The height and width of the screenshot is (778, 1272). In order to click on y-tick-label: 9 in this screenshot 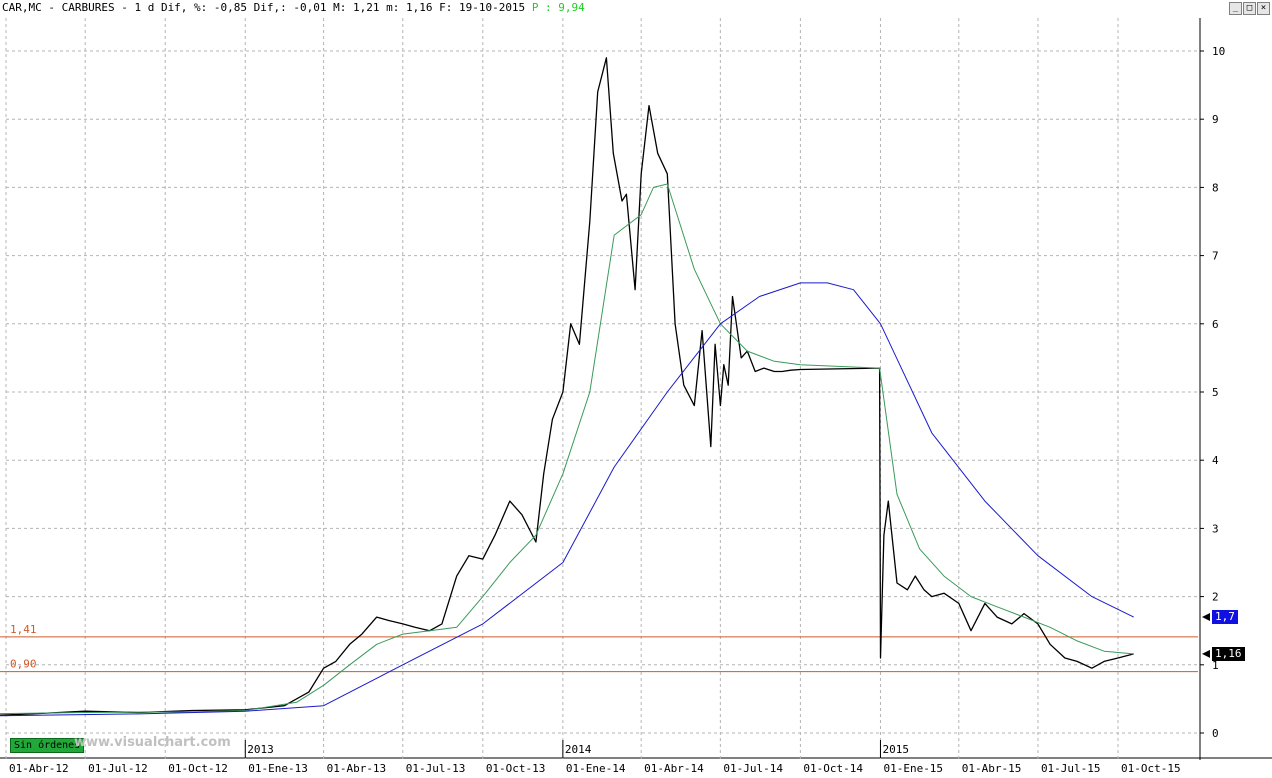, I will do `click(1215, 119)`.